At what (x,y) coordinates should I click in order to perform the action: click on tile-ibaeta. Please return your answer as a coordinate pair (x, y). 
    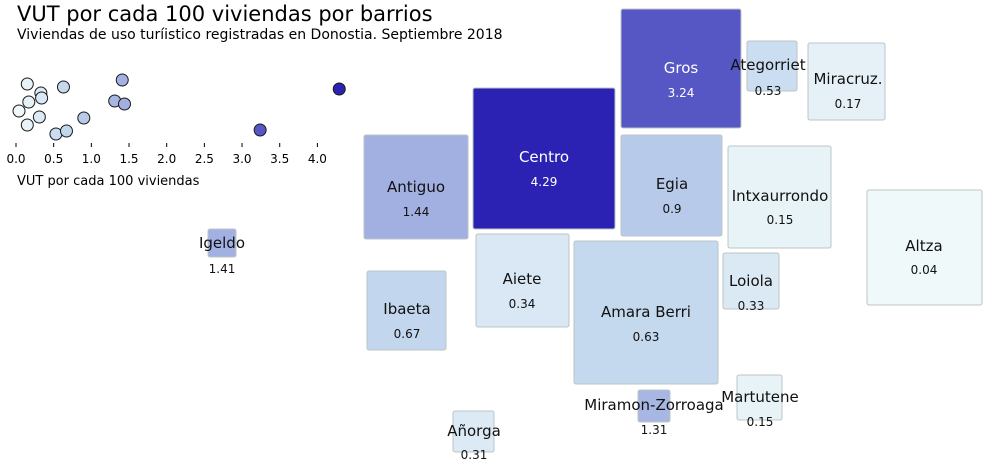
    Looking at the image, I should click on (406, 310).